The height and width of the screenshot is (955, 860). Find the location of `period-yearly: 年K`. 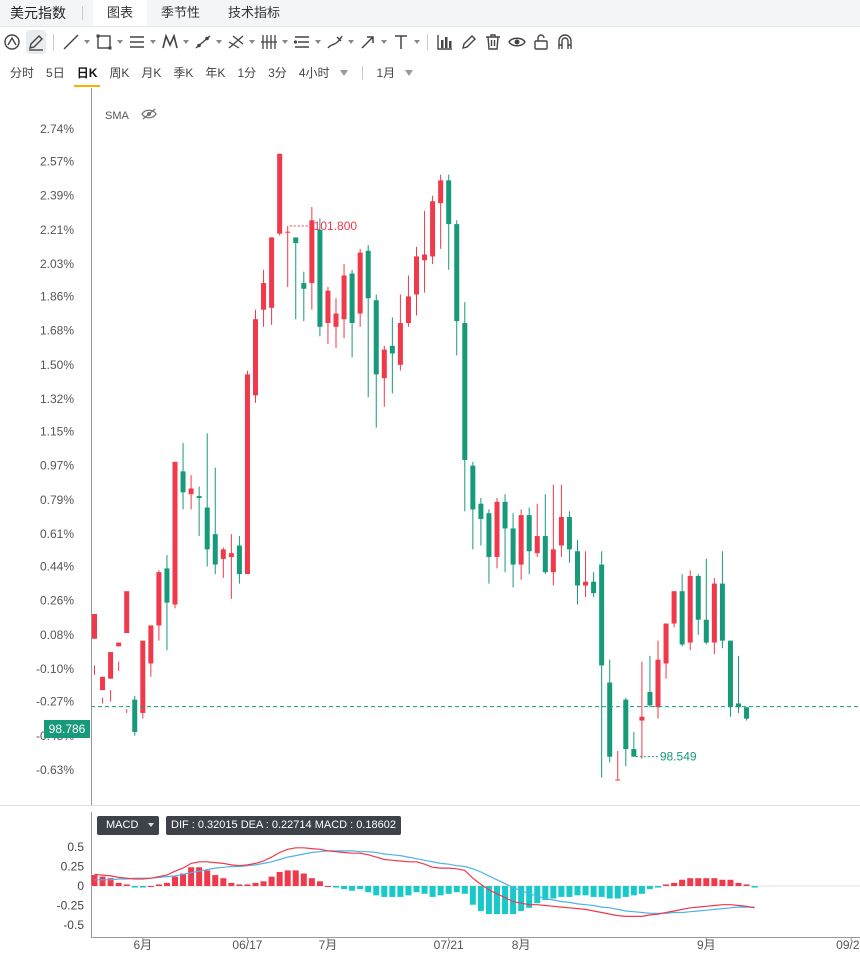

period-yearly: 年K is located at coordinates (215, 73).